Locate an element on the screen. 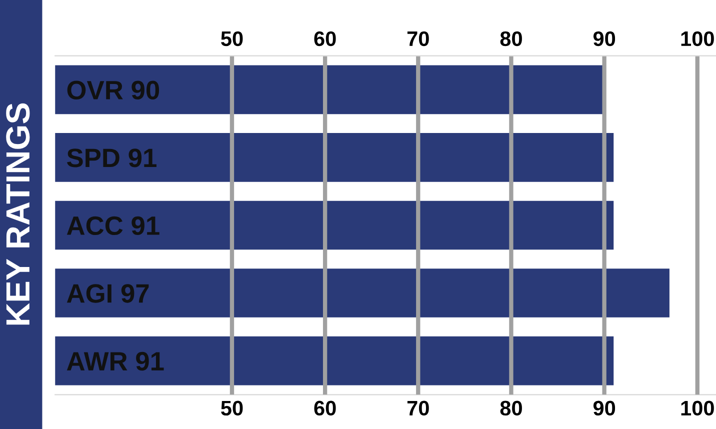  y-tick-label: SPD 91 is located at coordinates (111, 158).